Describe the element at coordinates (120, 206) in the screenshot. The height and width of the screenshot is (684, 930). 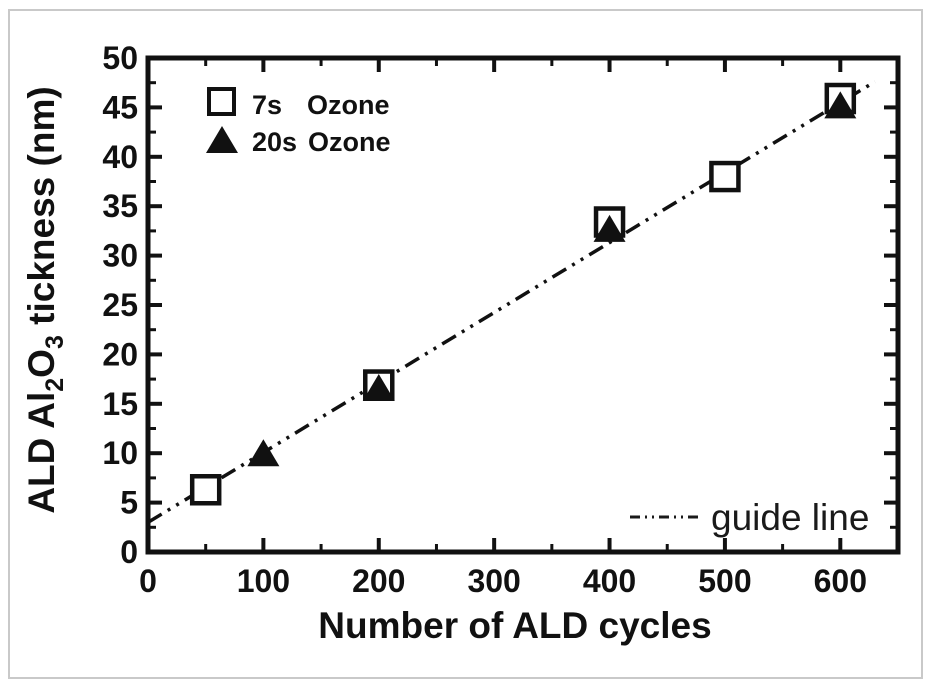
I see `y-tick-label: 35` at that location.